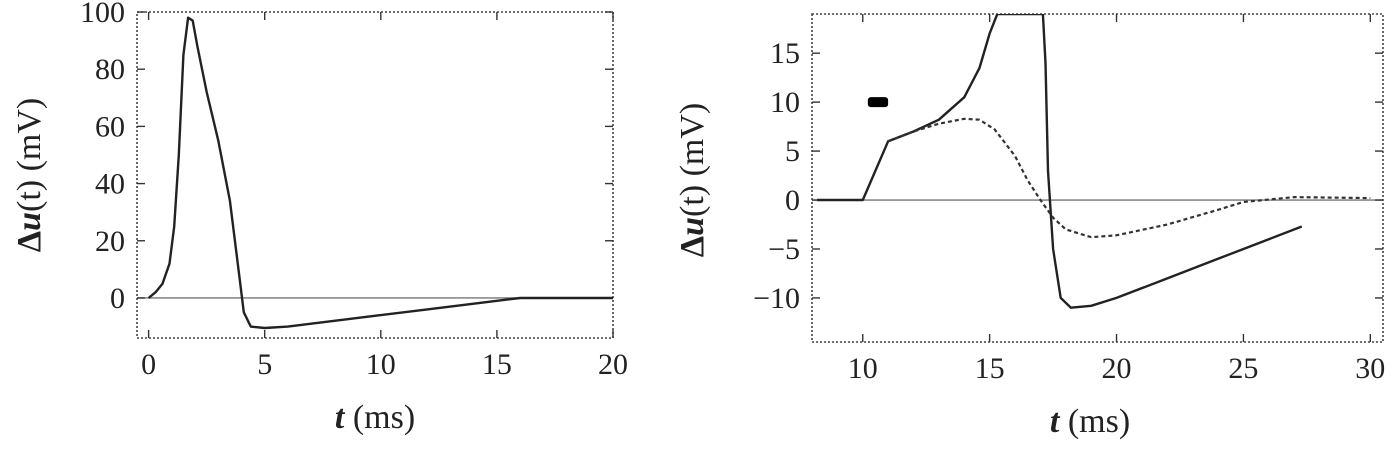  I want to click on y-tick-label: 5, so click(792, 151).